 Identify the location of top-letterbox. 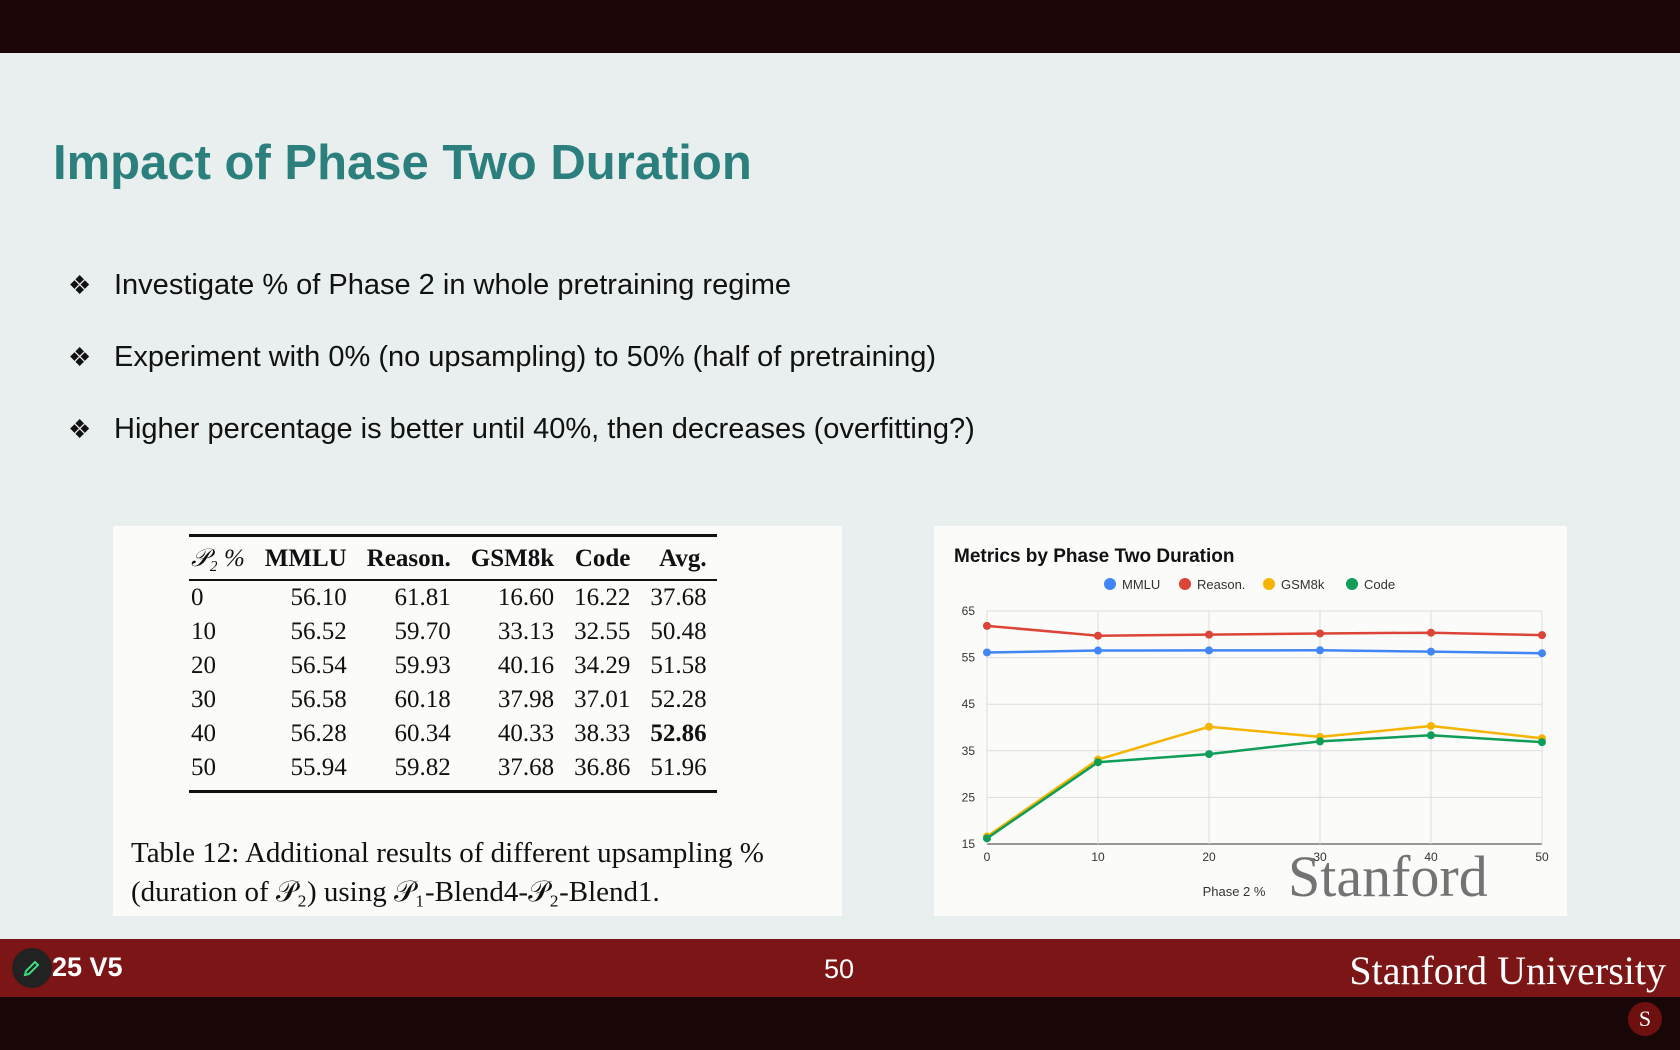
(840, 26).